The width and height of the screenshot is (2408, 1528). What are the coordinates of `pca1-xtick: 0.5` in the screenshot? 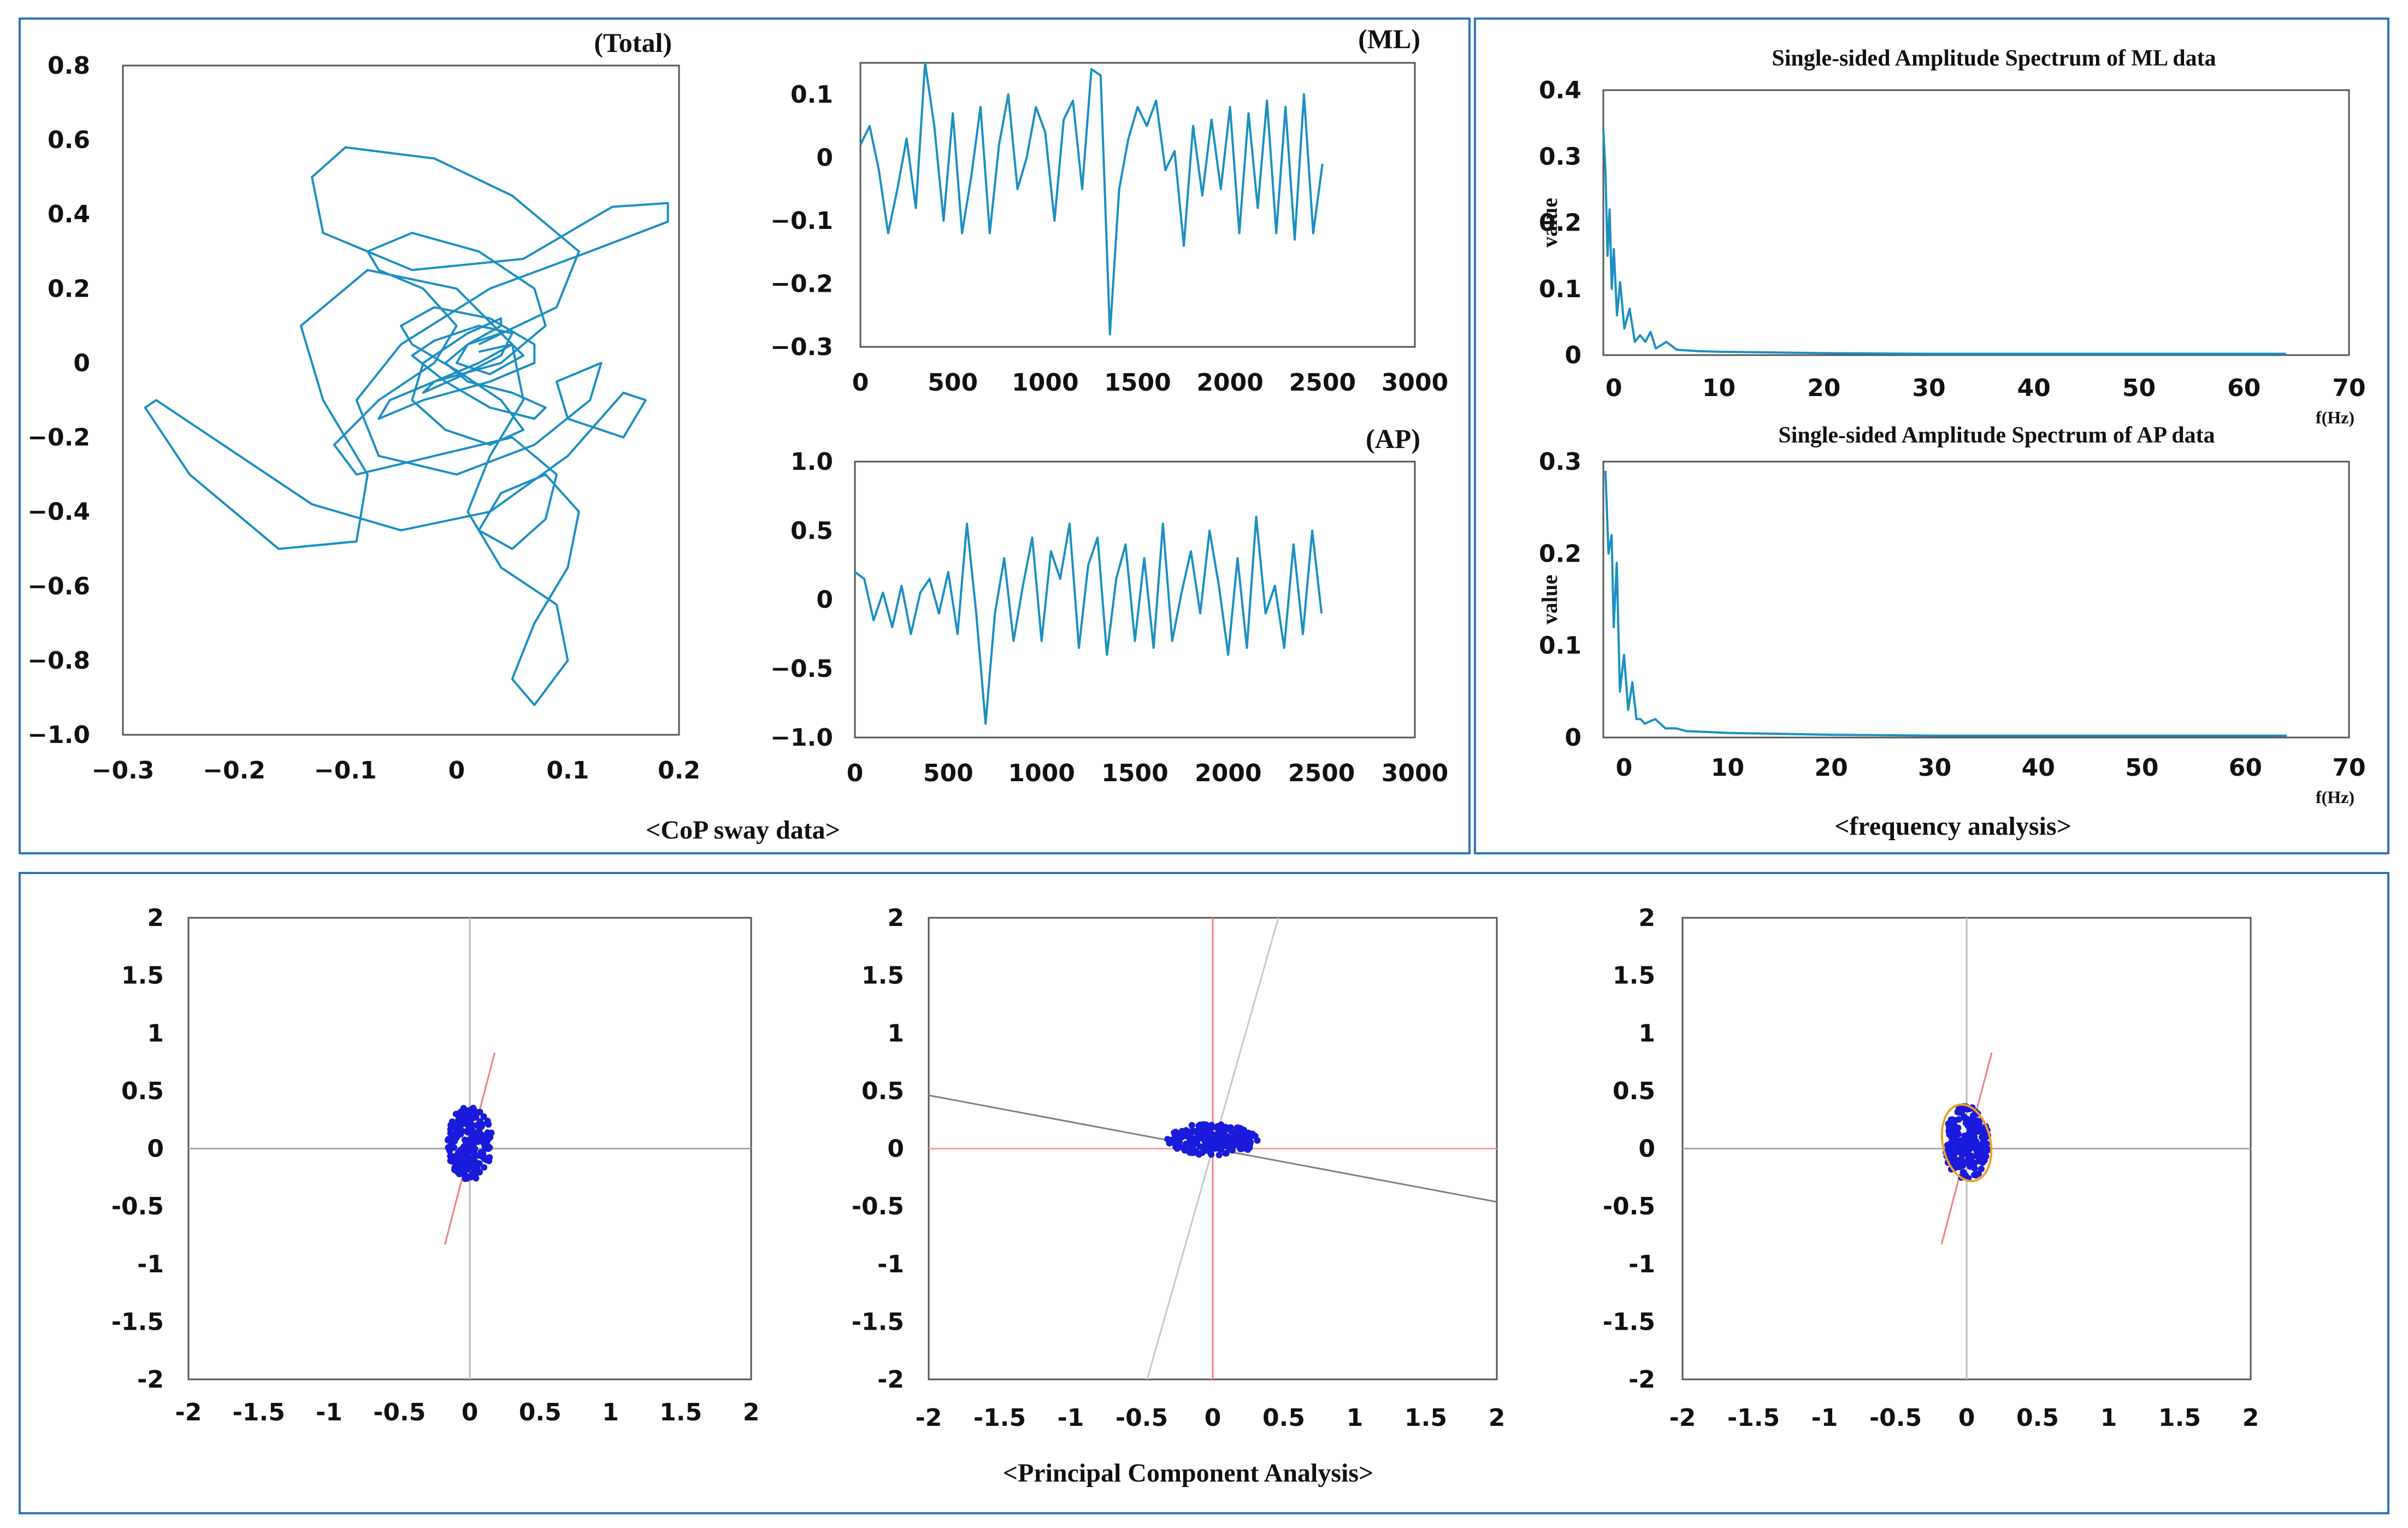 It's located at (540, 1413).